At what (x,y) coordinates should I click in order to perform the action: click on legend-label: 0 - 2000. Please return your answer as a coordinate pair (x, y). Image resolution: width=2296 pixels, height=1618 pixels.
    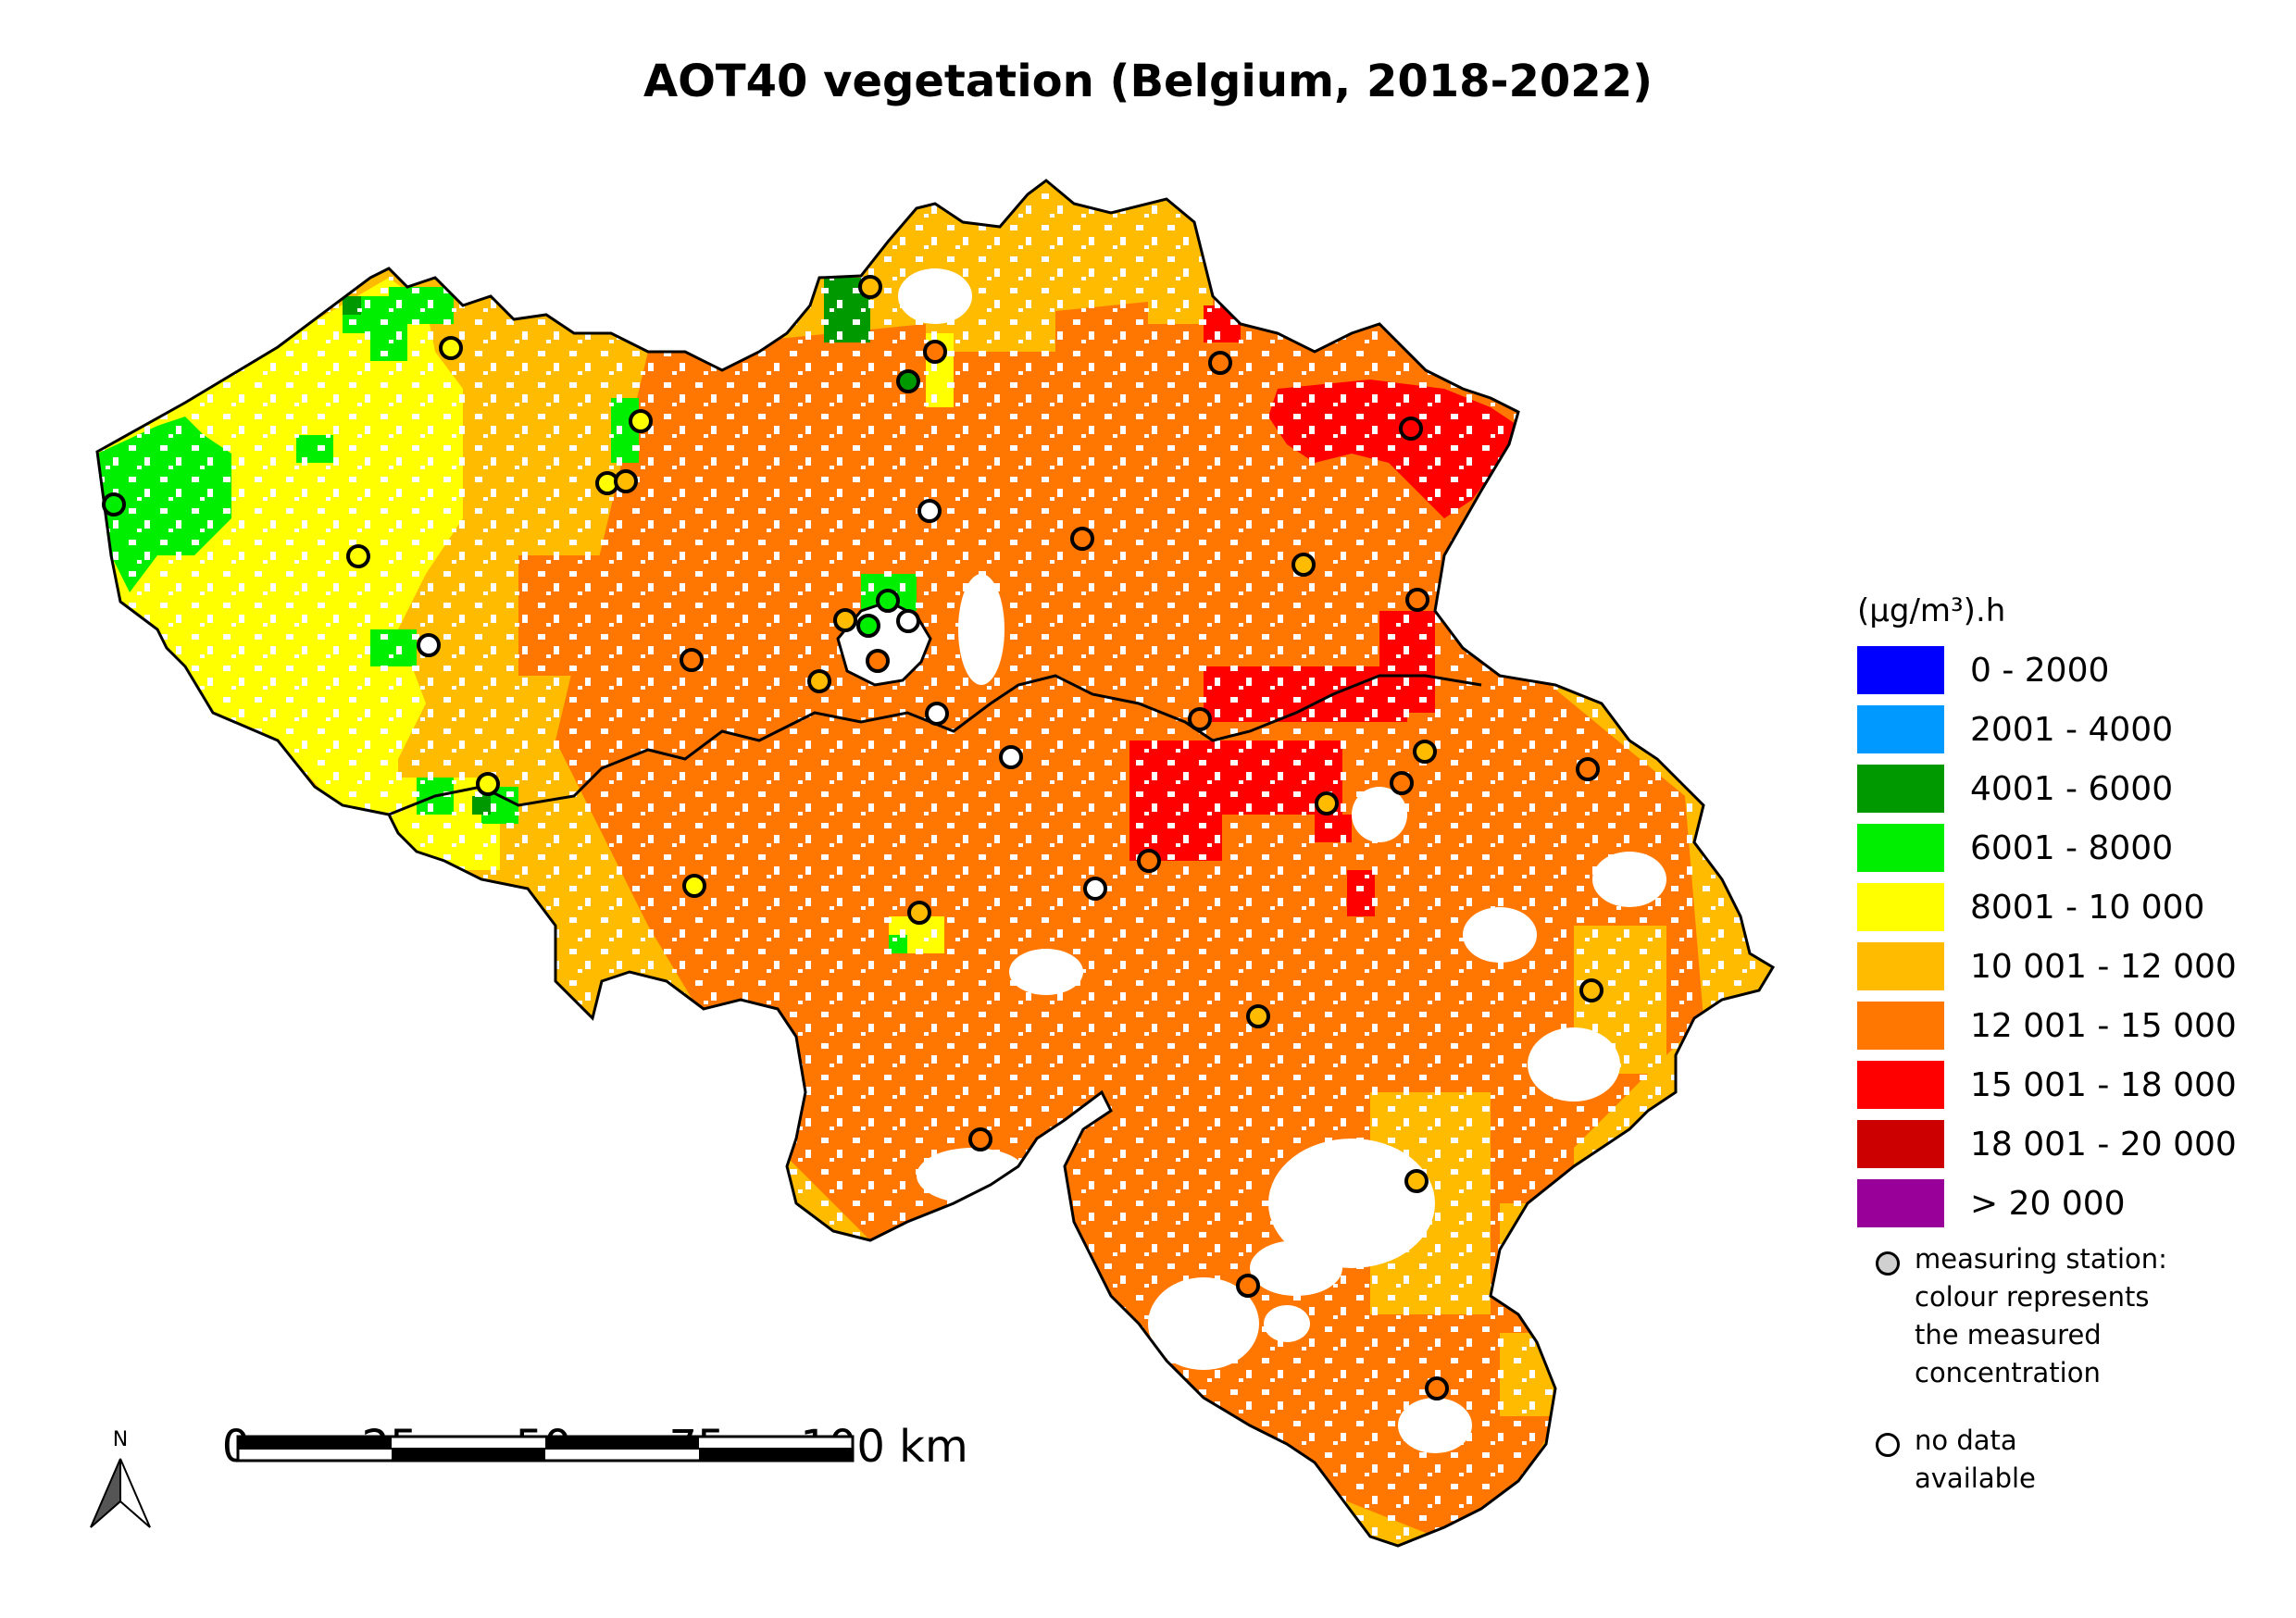
    Looking at the image, I should click on (2040, 671).